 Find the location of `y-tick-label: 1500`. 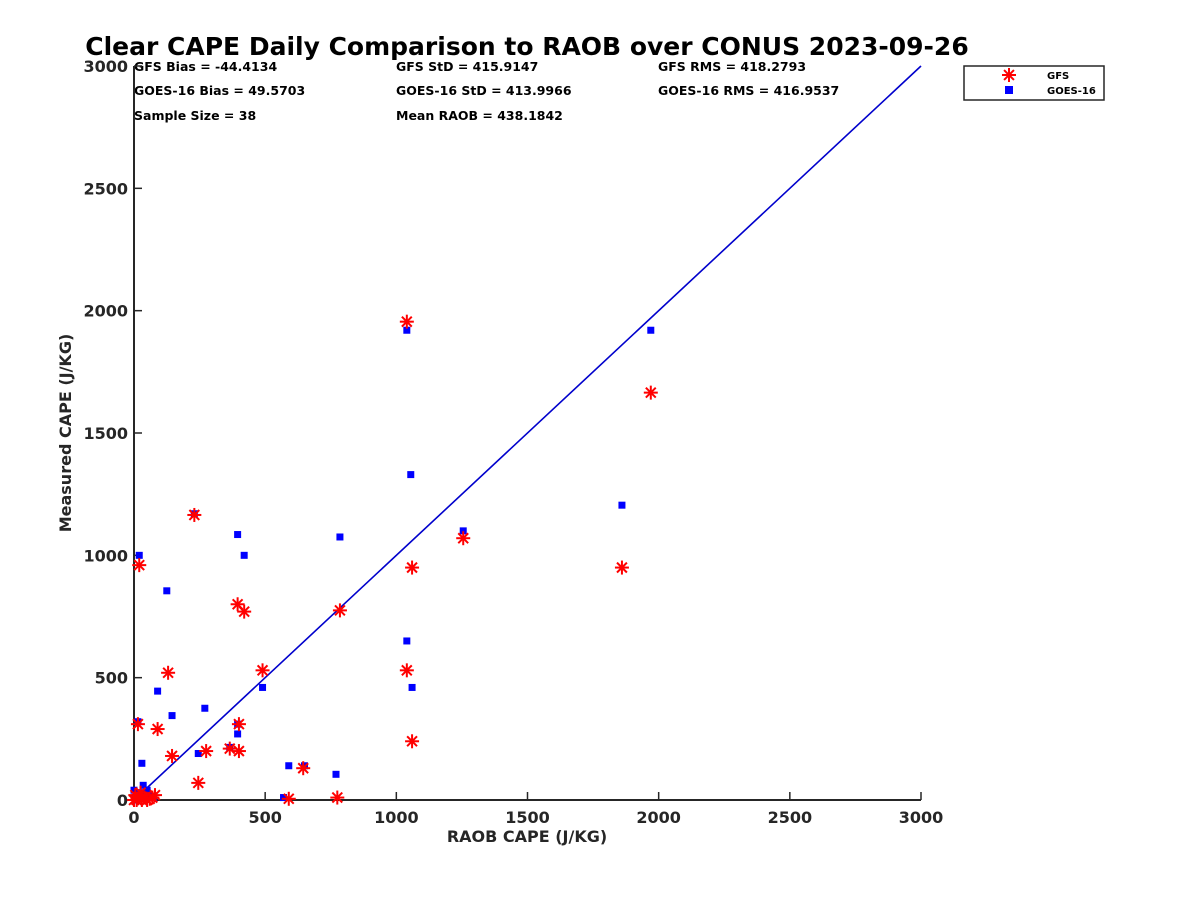

y-tick-label: 1500 is located at coordinates (105, 433).